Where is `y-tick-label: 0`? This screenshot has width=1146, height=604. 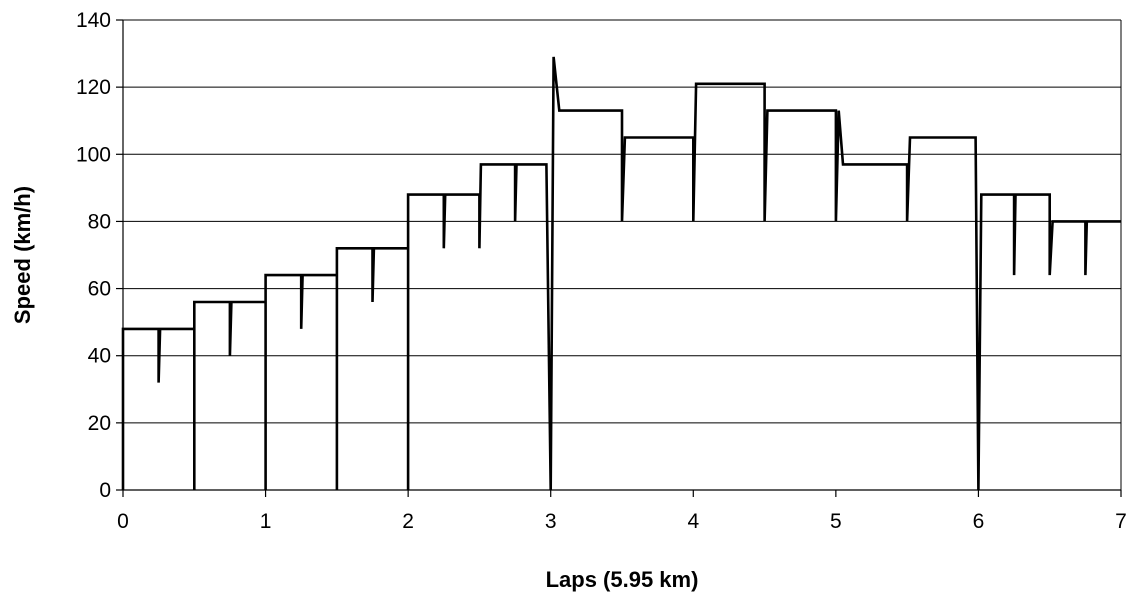
y-tick-label: 0 is located at coordinates (105, 490).